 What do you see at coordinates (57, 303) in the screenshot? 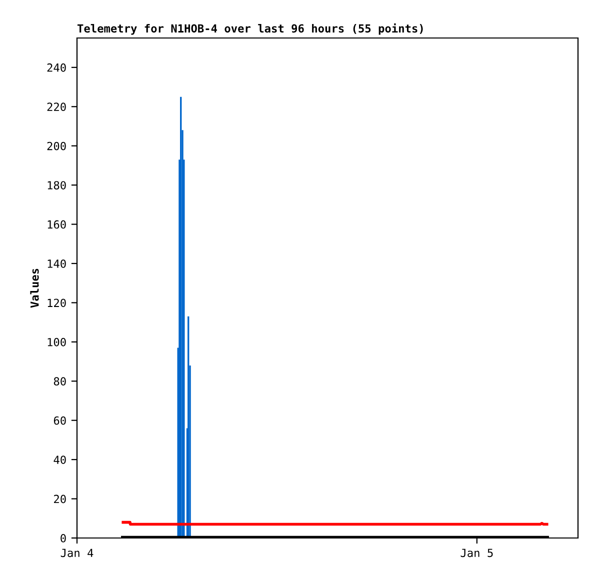
I see `y-tick-label: 120` at bounding box center [57, 303].